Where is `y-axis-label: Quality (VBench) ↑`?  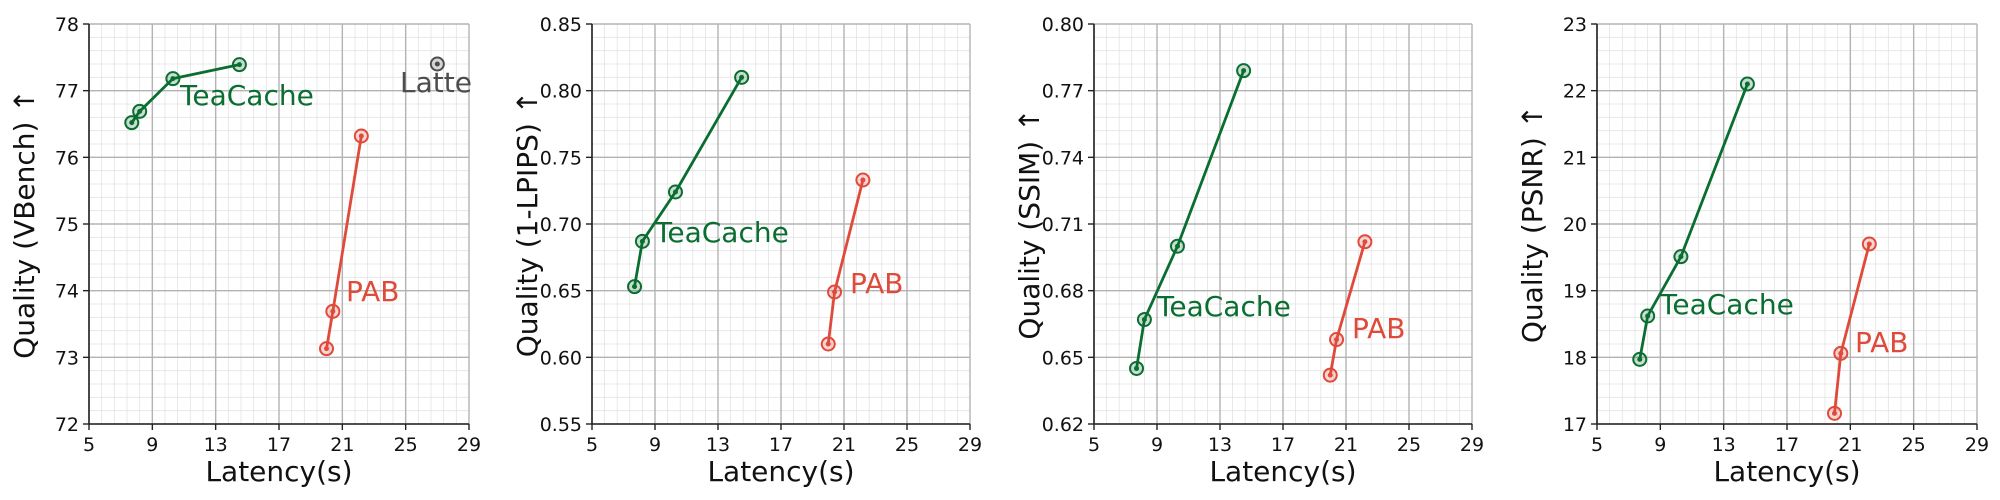 y-axis-label: Quality (VBench) ↑ is located at coordinates (24, 224).